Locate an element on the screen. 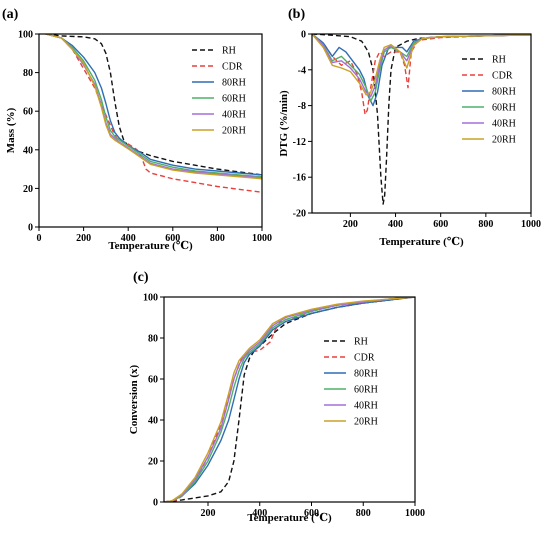  y-tick-label: -20 is located at coordinates (299, 214).